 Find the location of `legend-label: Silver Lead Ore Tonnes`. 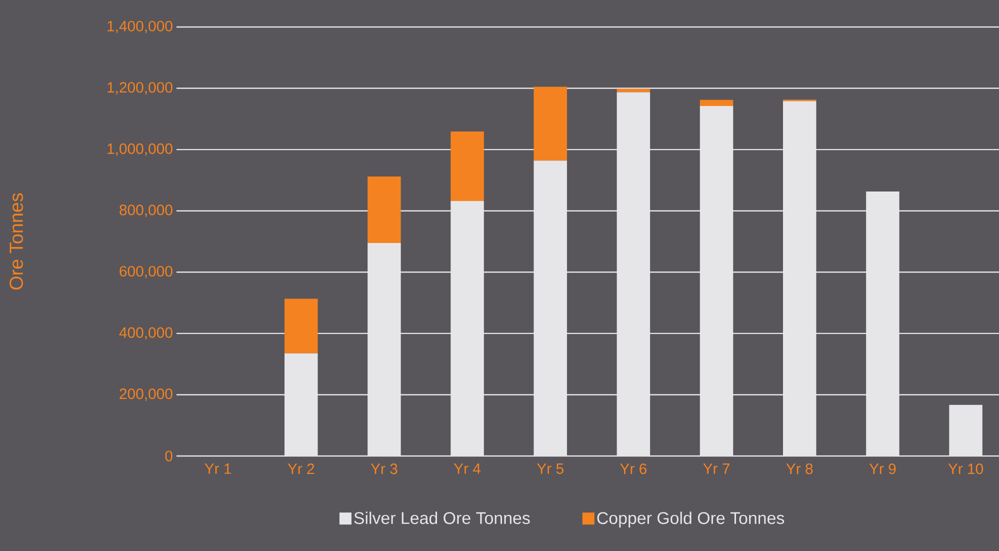

legend-label: Silver Lead Ore Tonnes is located at coordinates (442, 518).